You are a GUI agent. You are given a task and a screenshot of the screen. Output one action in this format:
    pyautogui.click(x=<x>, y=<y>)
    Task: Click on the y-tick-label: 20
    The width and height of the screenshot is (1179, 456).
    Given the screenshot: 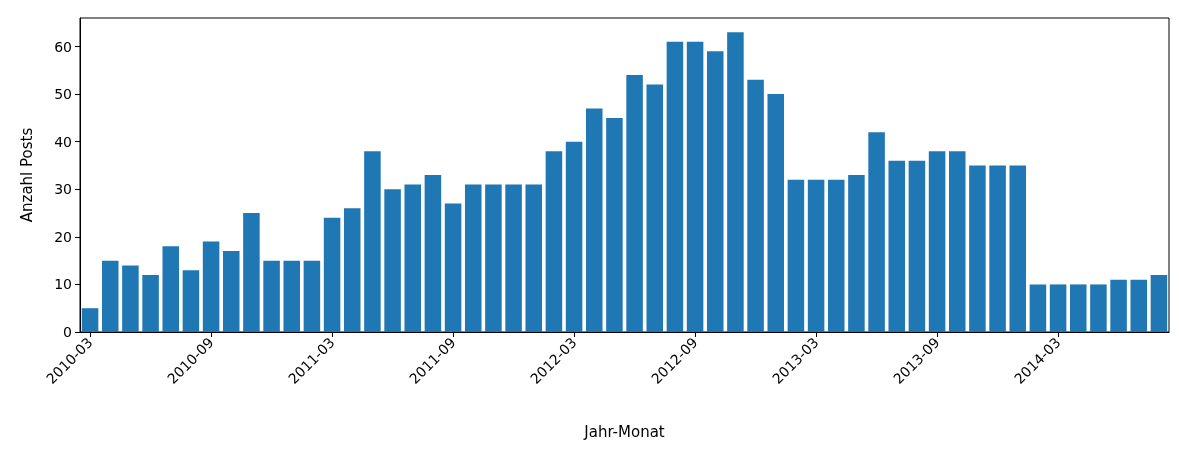 What is the action you would take?
    pyautogui.click(x=63, y=236)
    